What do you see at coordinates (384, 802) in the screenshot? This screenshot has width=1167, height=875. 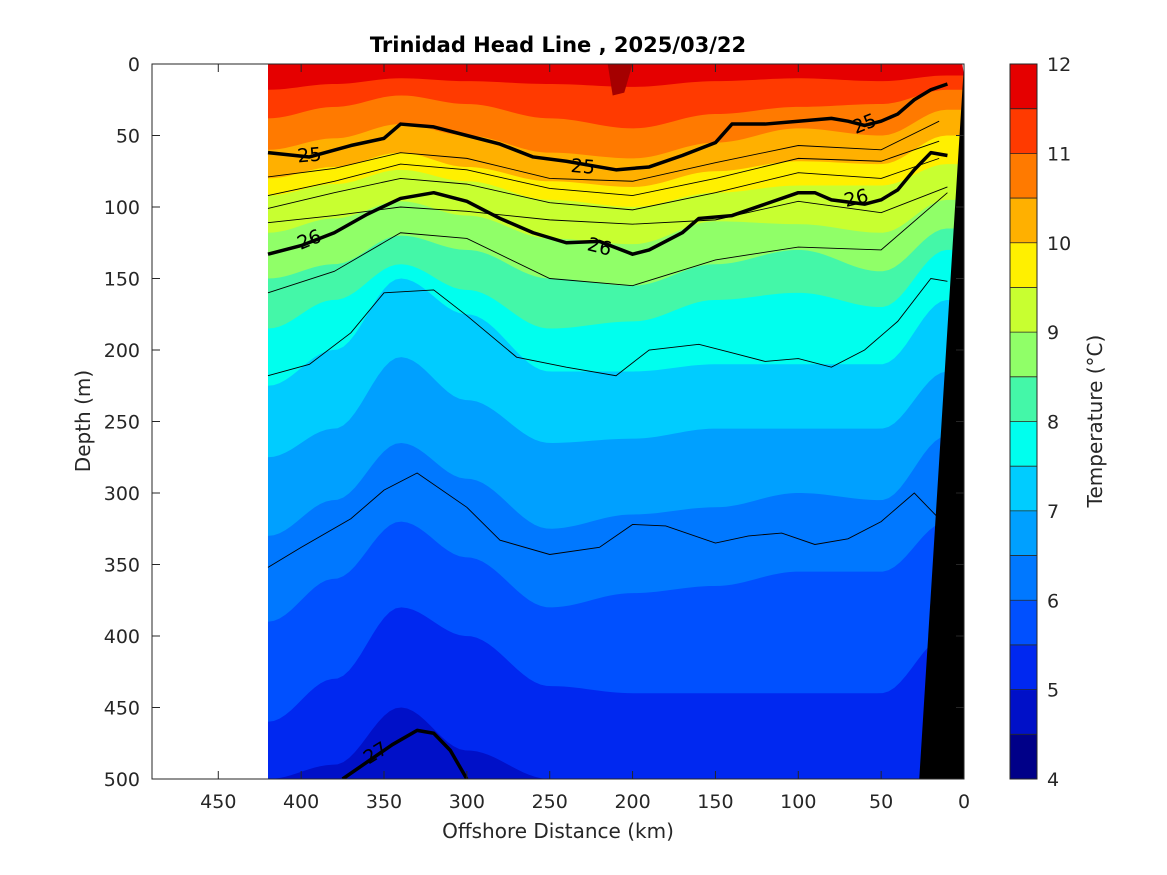 I see `x-tick-label: 350` at bounding box center [384, 802].